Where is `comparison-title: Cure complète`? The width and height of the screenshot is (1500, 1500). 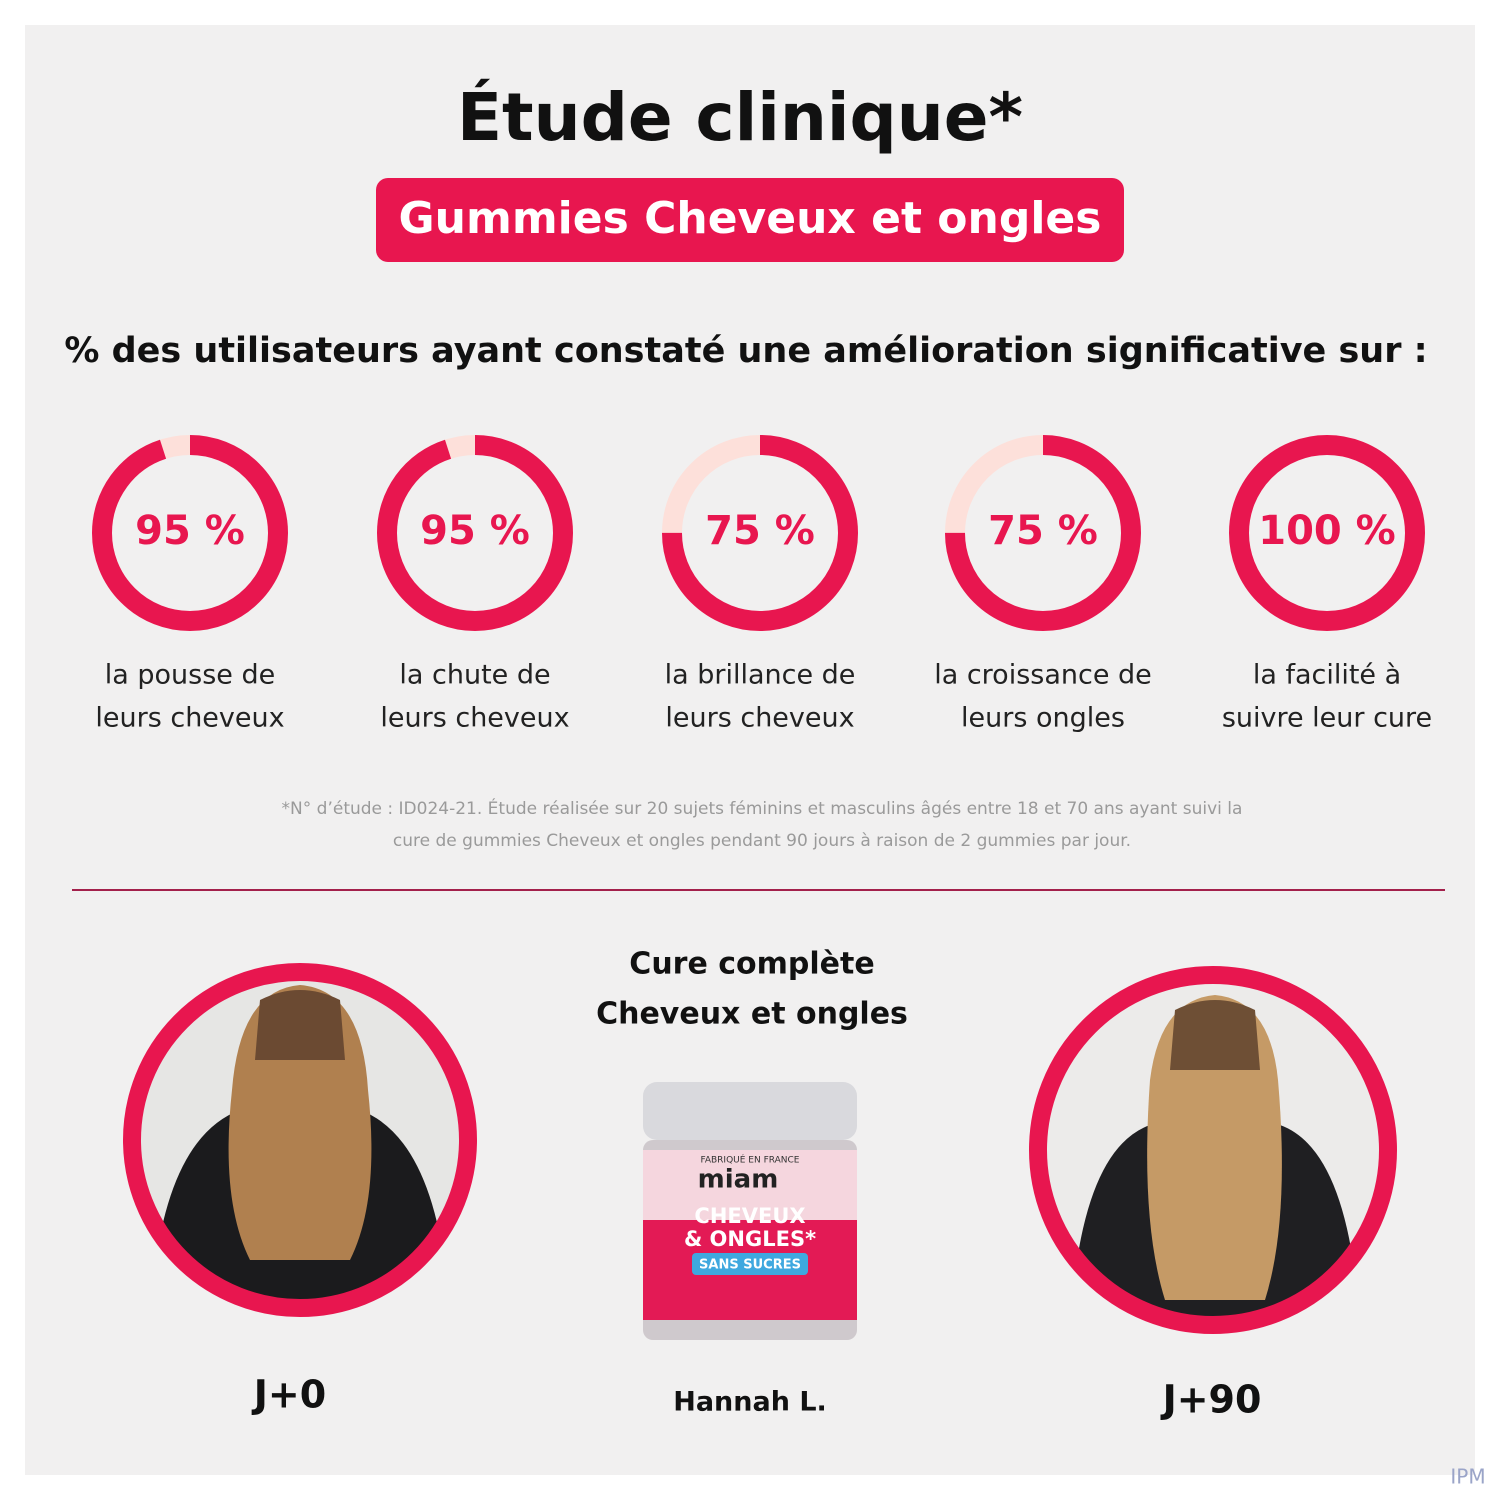 comparison-title: Cure complète is located at coordinates (751, 964).